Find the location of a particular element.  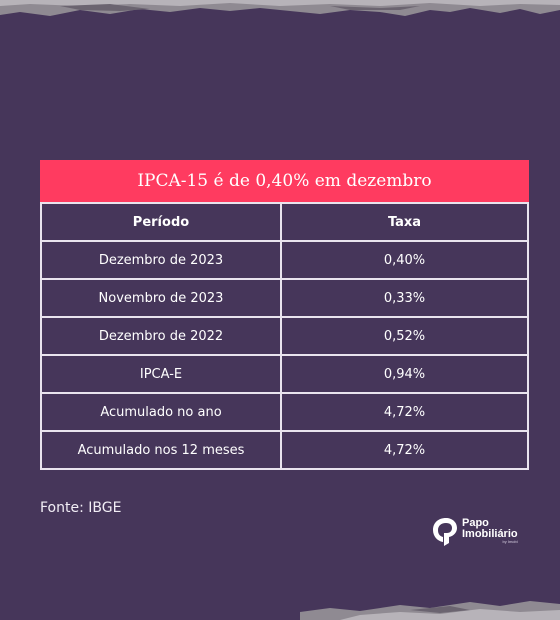

table-row: Dezembro de 2023 0,40% is located at coordinates (284, 260).